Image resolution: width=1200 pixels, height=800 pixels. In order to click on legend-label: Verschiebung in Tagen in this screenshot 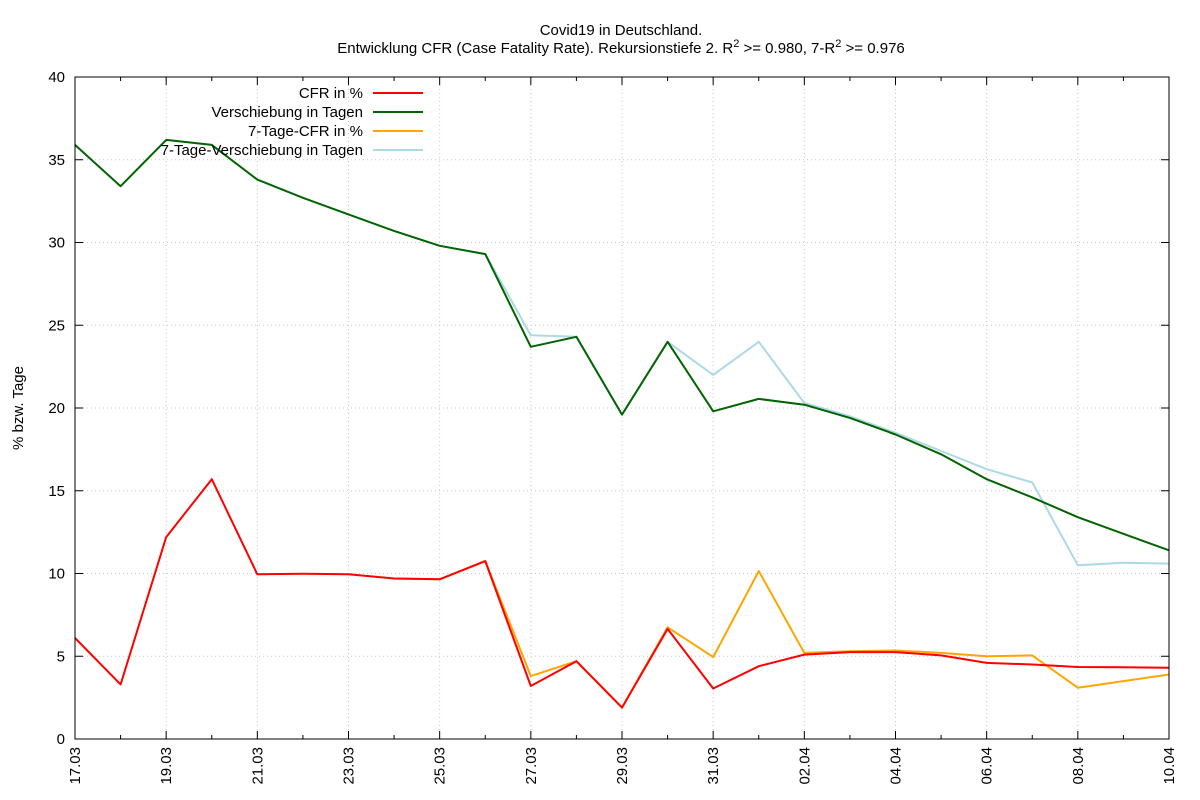, I will do `click(287, 112)`.